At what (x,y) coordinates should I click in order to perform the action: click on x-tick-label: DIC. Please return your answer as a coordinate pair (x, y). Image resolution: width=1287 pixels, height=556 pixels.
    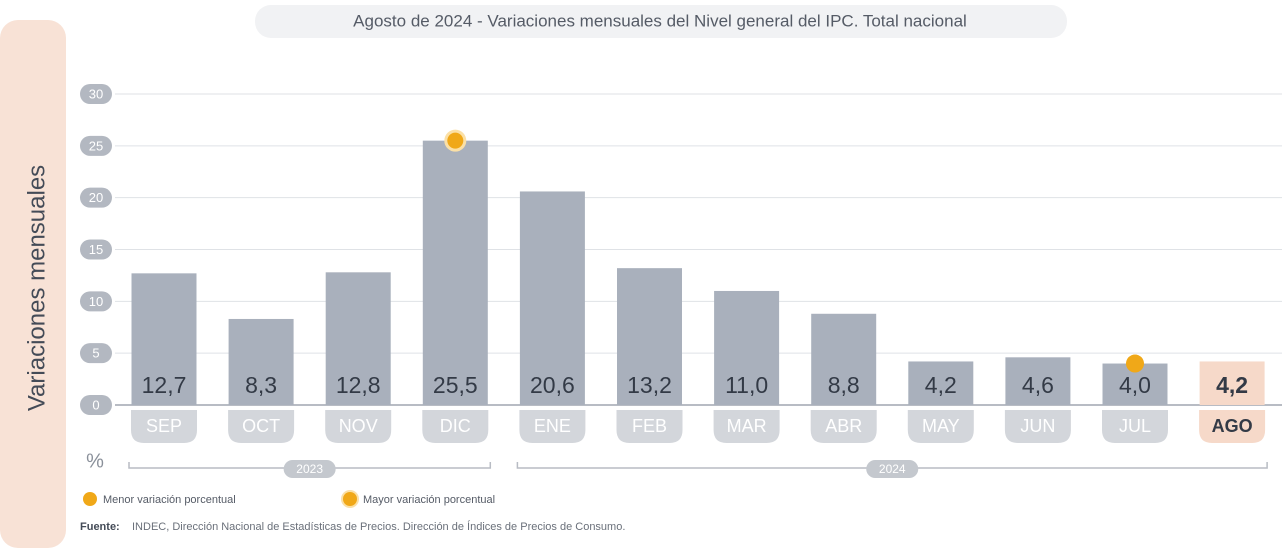
    Looking at the image, I should click on (455, 426).